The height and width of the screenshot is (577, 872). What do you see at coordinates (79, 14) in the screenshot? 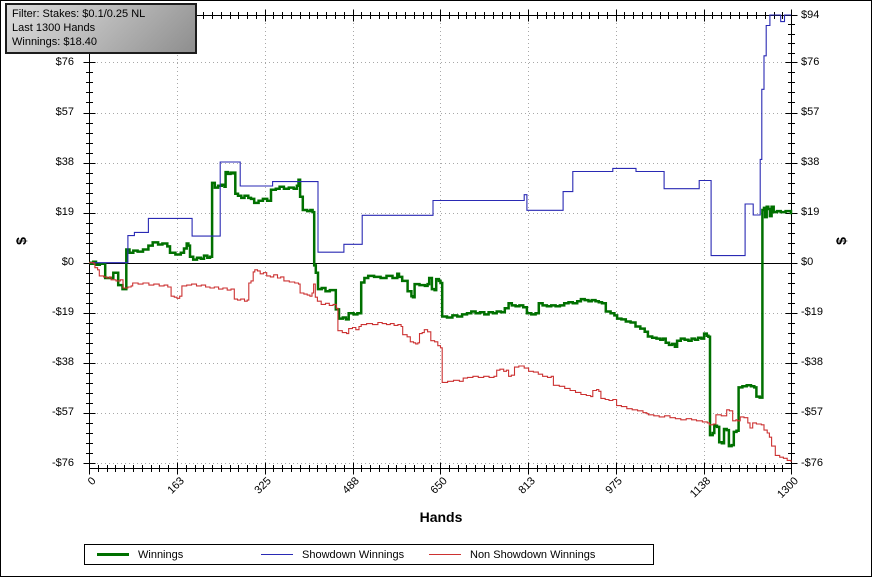
I see `filter-line-stakes: Filter: Stakes: $0.1/0.25 NL` at bounding box center [79, 14].